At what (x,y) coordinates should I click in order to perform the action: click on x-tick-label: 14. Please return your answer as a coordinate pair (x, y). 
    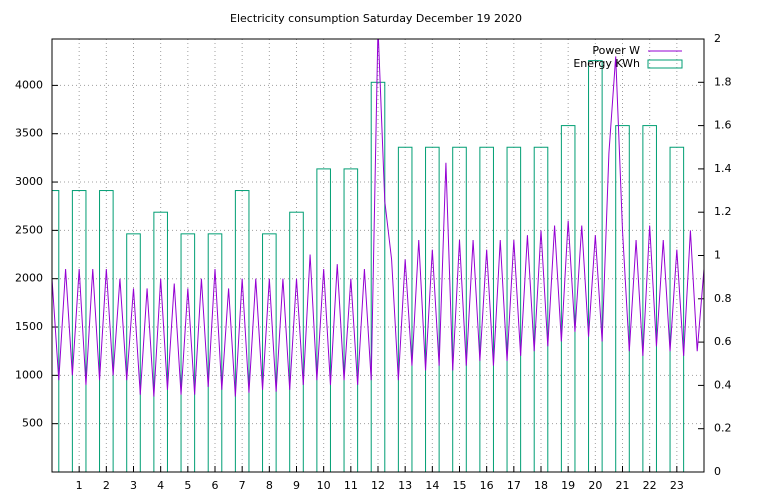
    Looking at the image, I should click on (432, 485).